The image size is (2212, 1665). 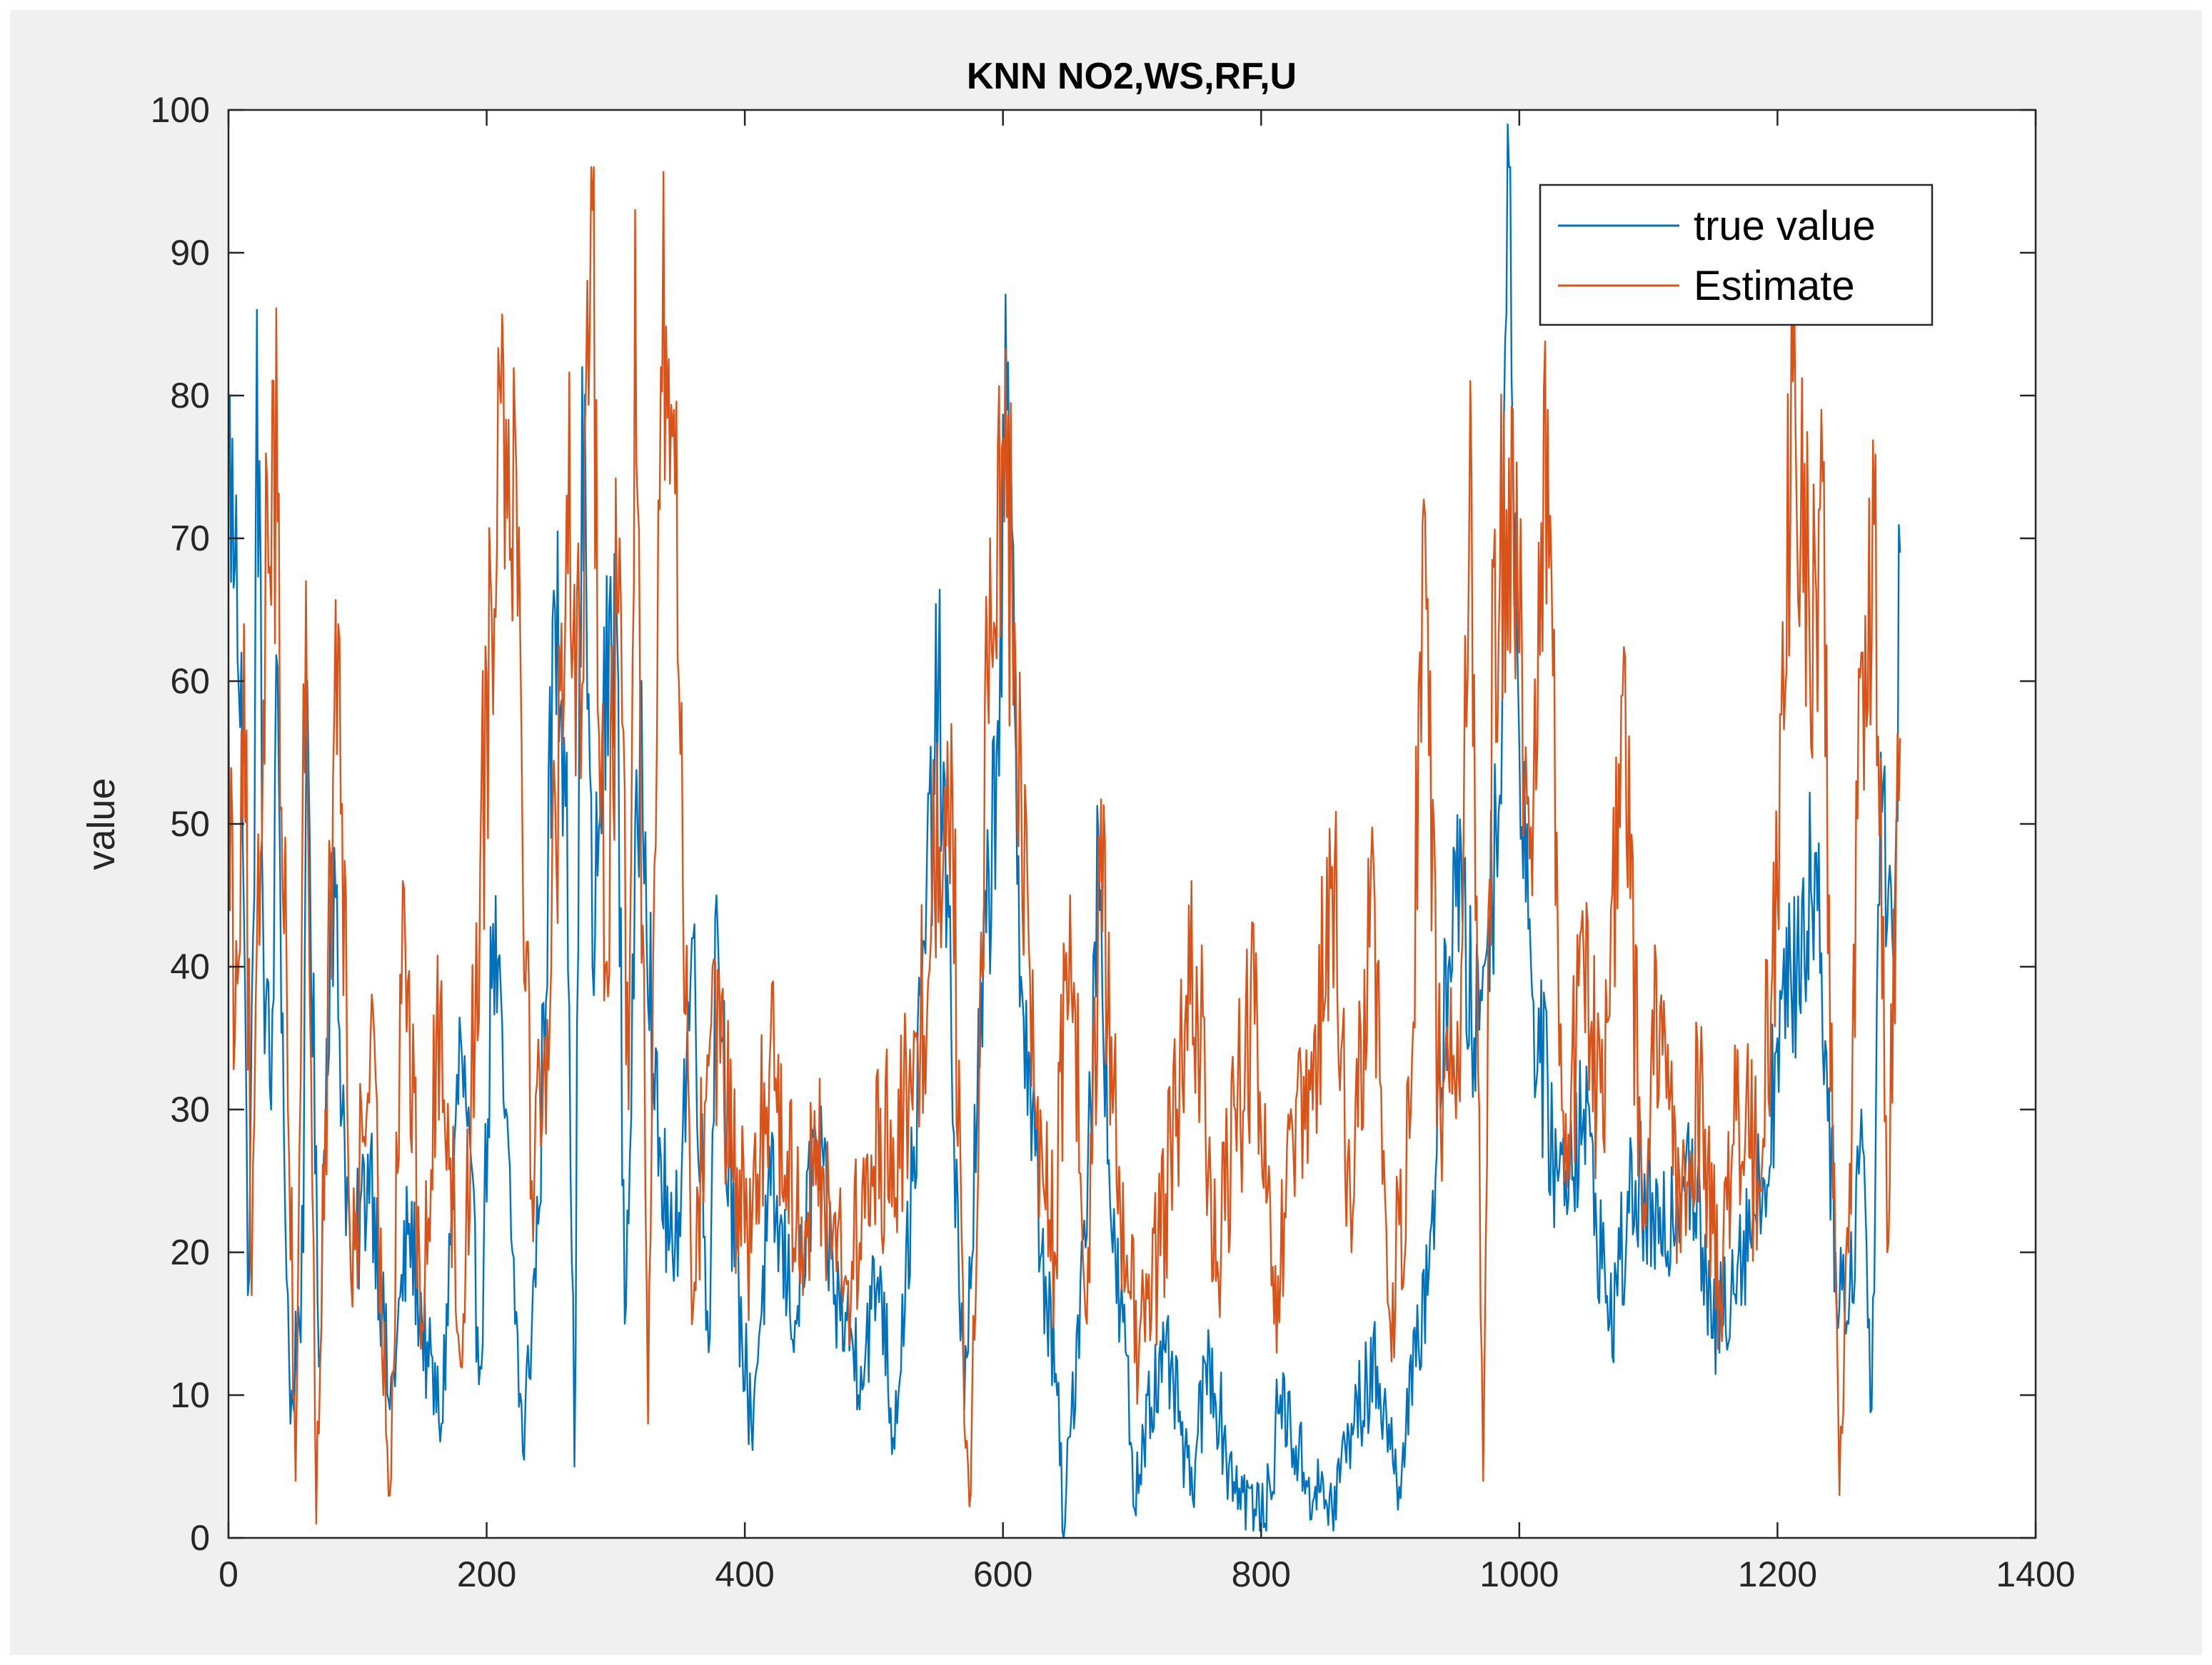 What do you see at coordinates (1002, 1574) in the screenshot?
I see `x-tick-label: 600` at bounding box center [1002, 1574].